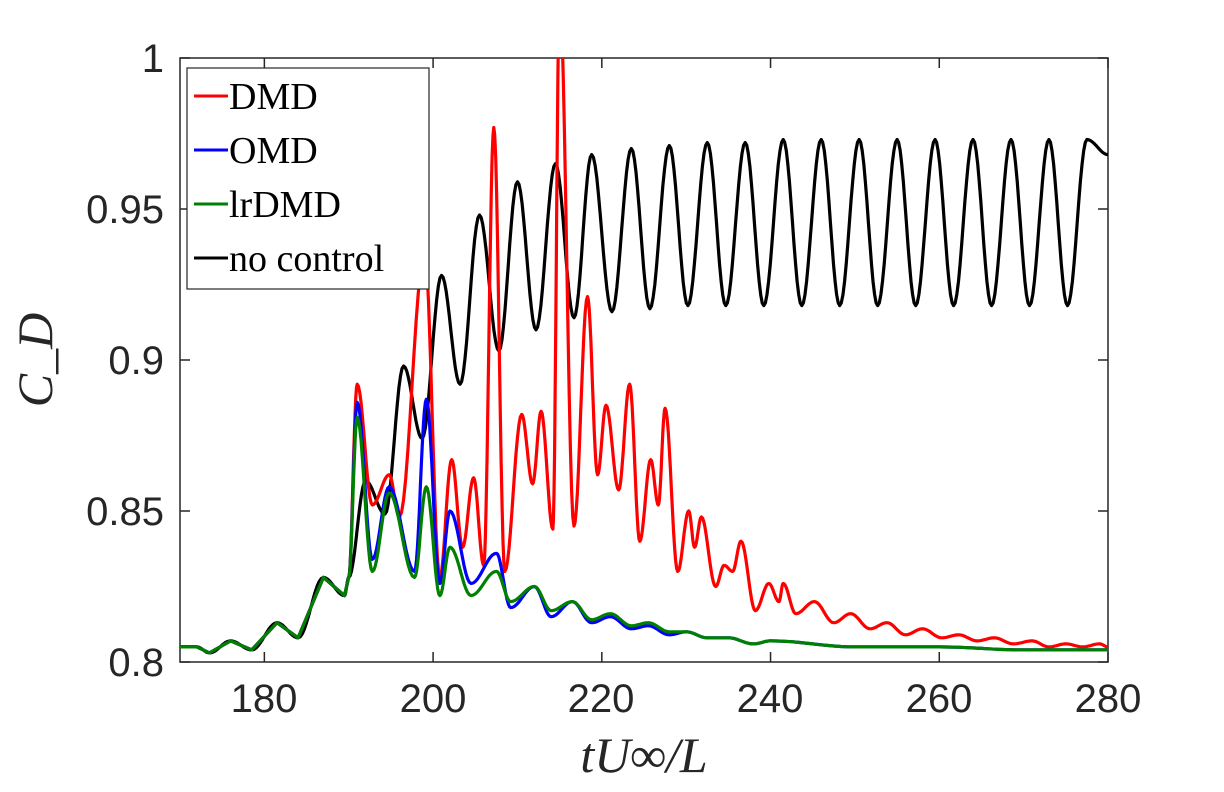 The height and width of the screenshot is (792, 1224). I want to click on x-axis-label: tU∞/L, so click(643, 755).